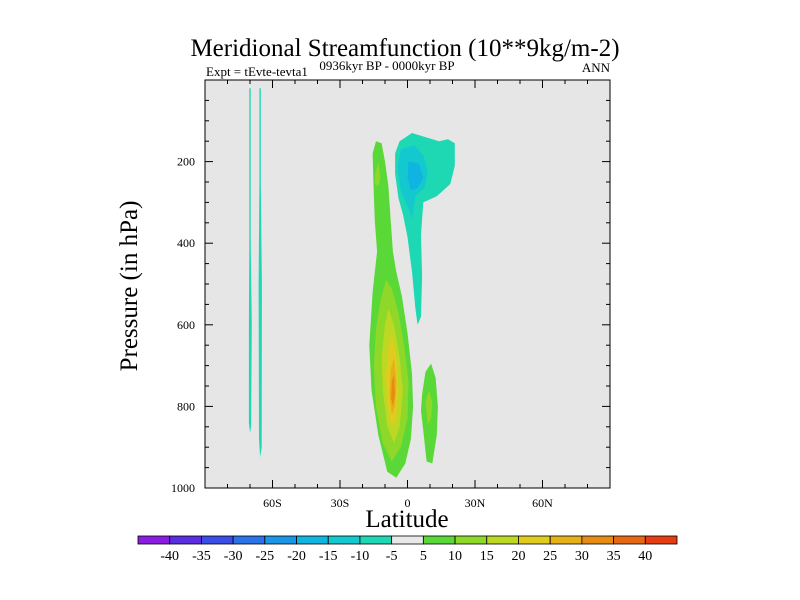 The width and height of the screenshot is (800, 600). What do you see at coordinates (542, 503) in the screenshot?
I see `x-tick-label: 60N` at bounding box center [542, 503].